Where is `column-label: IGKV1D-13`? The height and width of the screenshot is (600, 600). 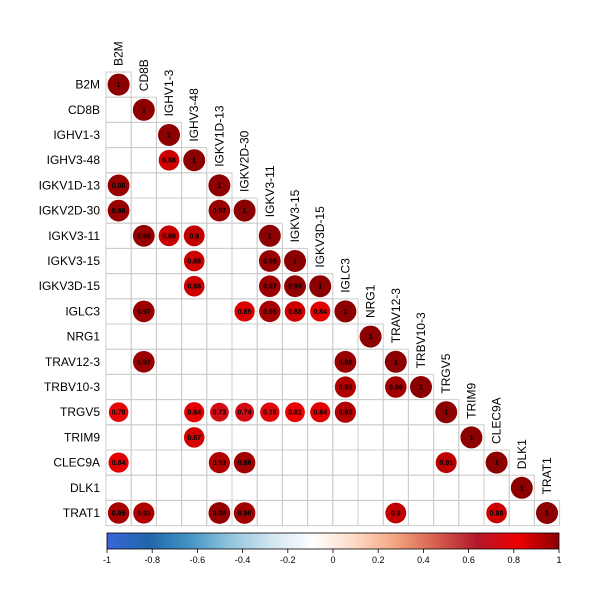 column-label: IGKV1D-13 is located at coordinates (219, 136).